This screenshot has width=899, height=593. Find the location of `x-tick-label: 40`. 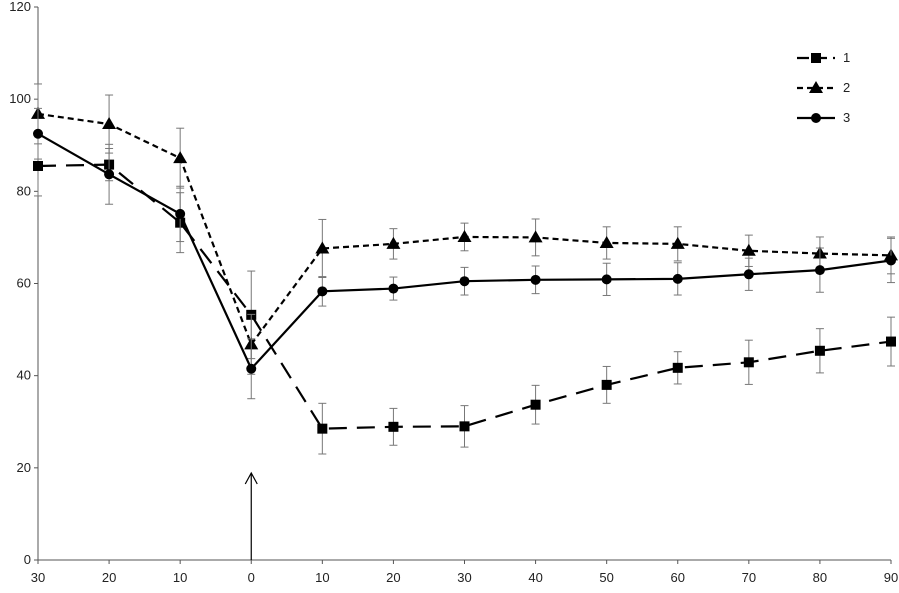

x-tick-label: 40 is located at coordinates (535, 577).